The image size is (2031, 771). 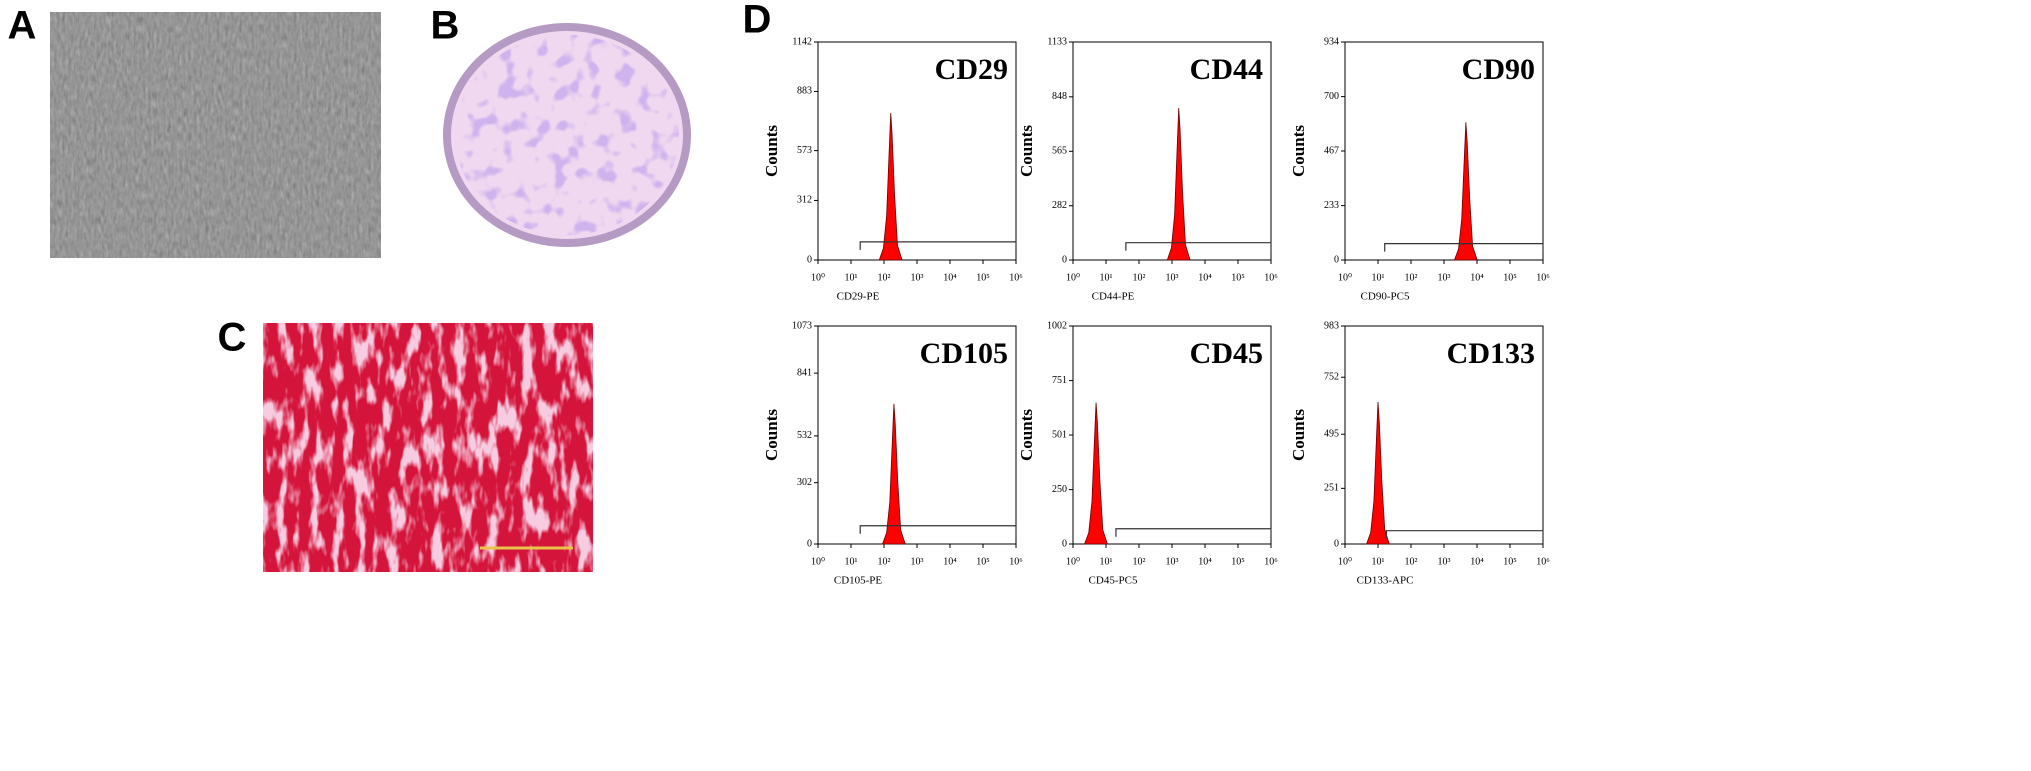 What do you see at coordinates (1385, 581) in the screenshot?
I see `x-axis-label: CD133-APC` at bounding box center [1385, 581].